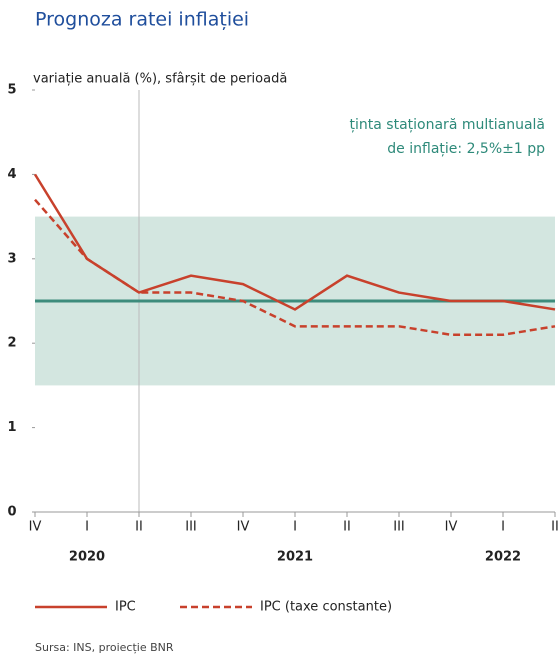 The height and width of the screenshot is (657, 558). What do you see at coordinates (125, 607) in the screenshot?
I see `legend-label: IPC` at bounding box center [125, 607].